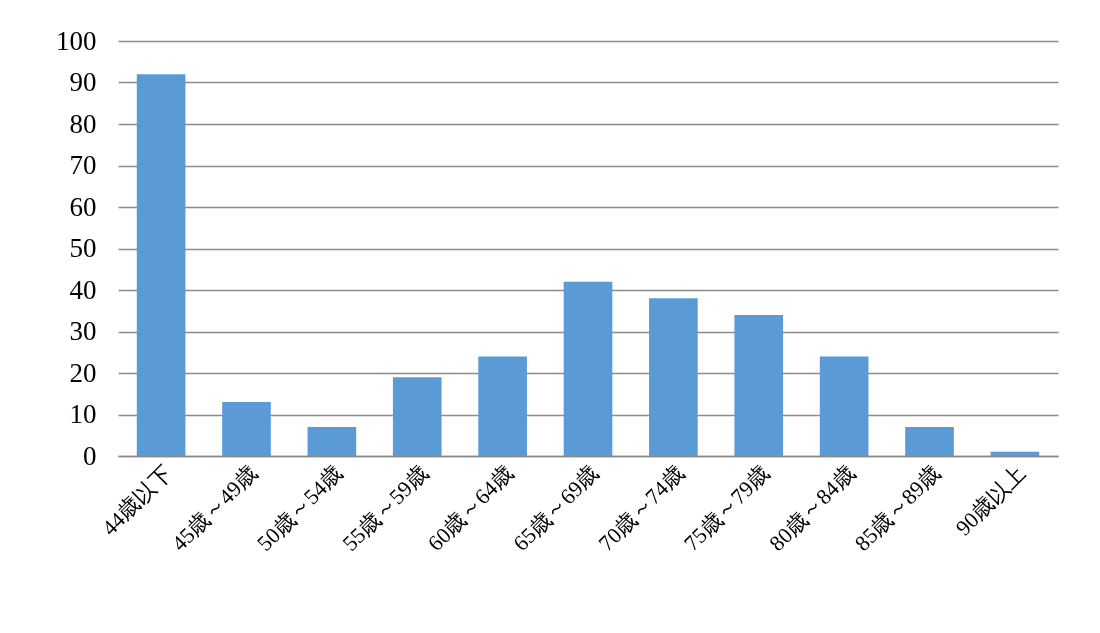  Describe the element at coordinates (136, 500) in the screenshot. I see `x-tick-label: 44歳以下` at that location.